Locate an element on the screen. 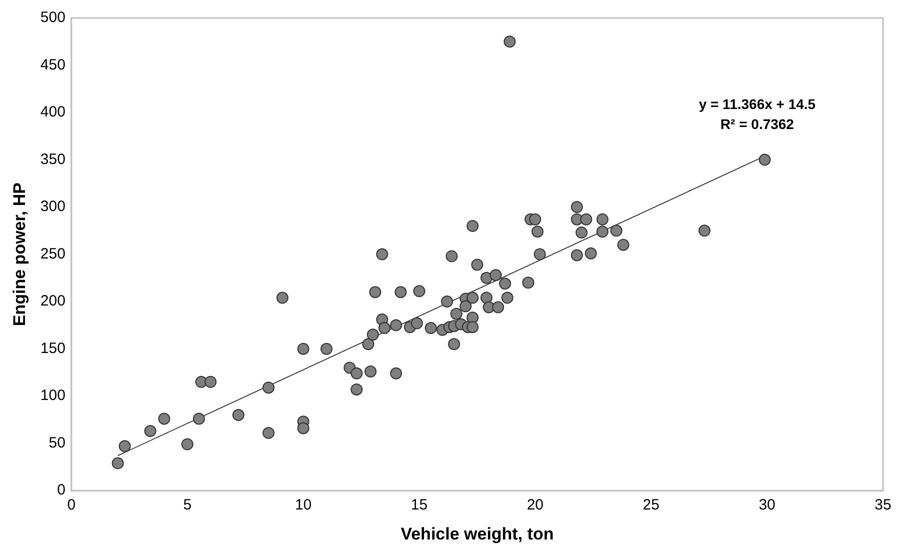  x-tick-label: 10 is located at coordinates (303, 505).